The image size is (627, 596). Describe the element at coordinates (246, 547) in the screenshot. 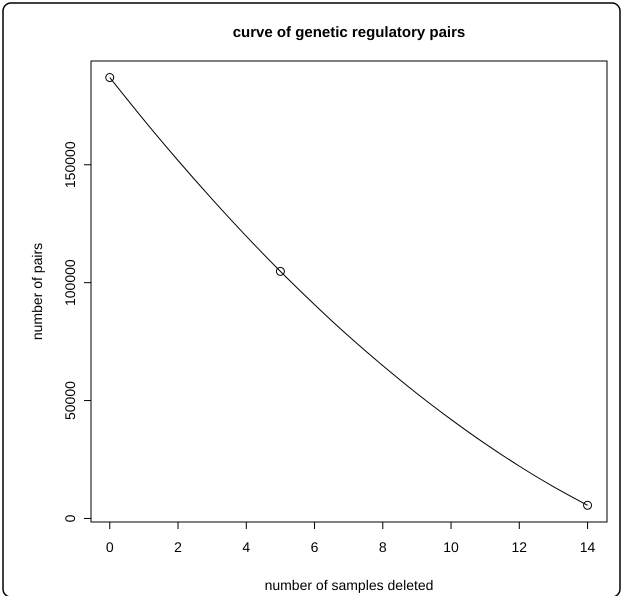

I see `x-tick-label: 4` at that location.